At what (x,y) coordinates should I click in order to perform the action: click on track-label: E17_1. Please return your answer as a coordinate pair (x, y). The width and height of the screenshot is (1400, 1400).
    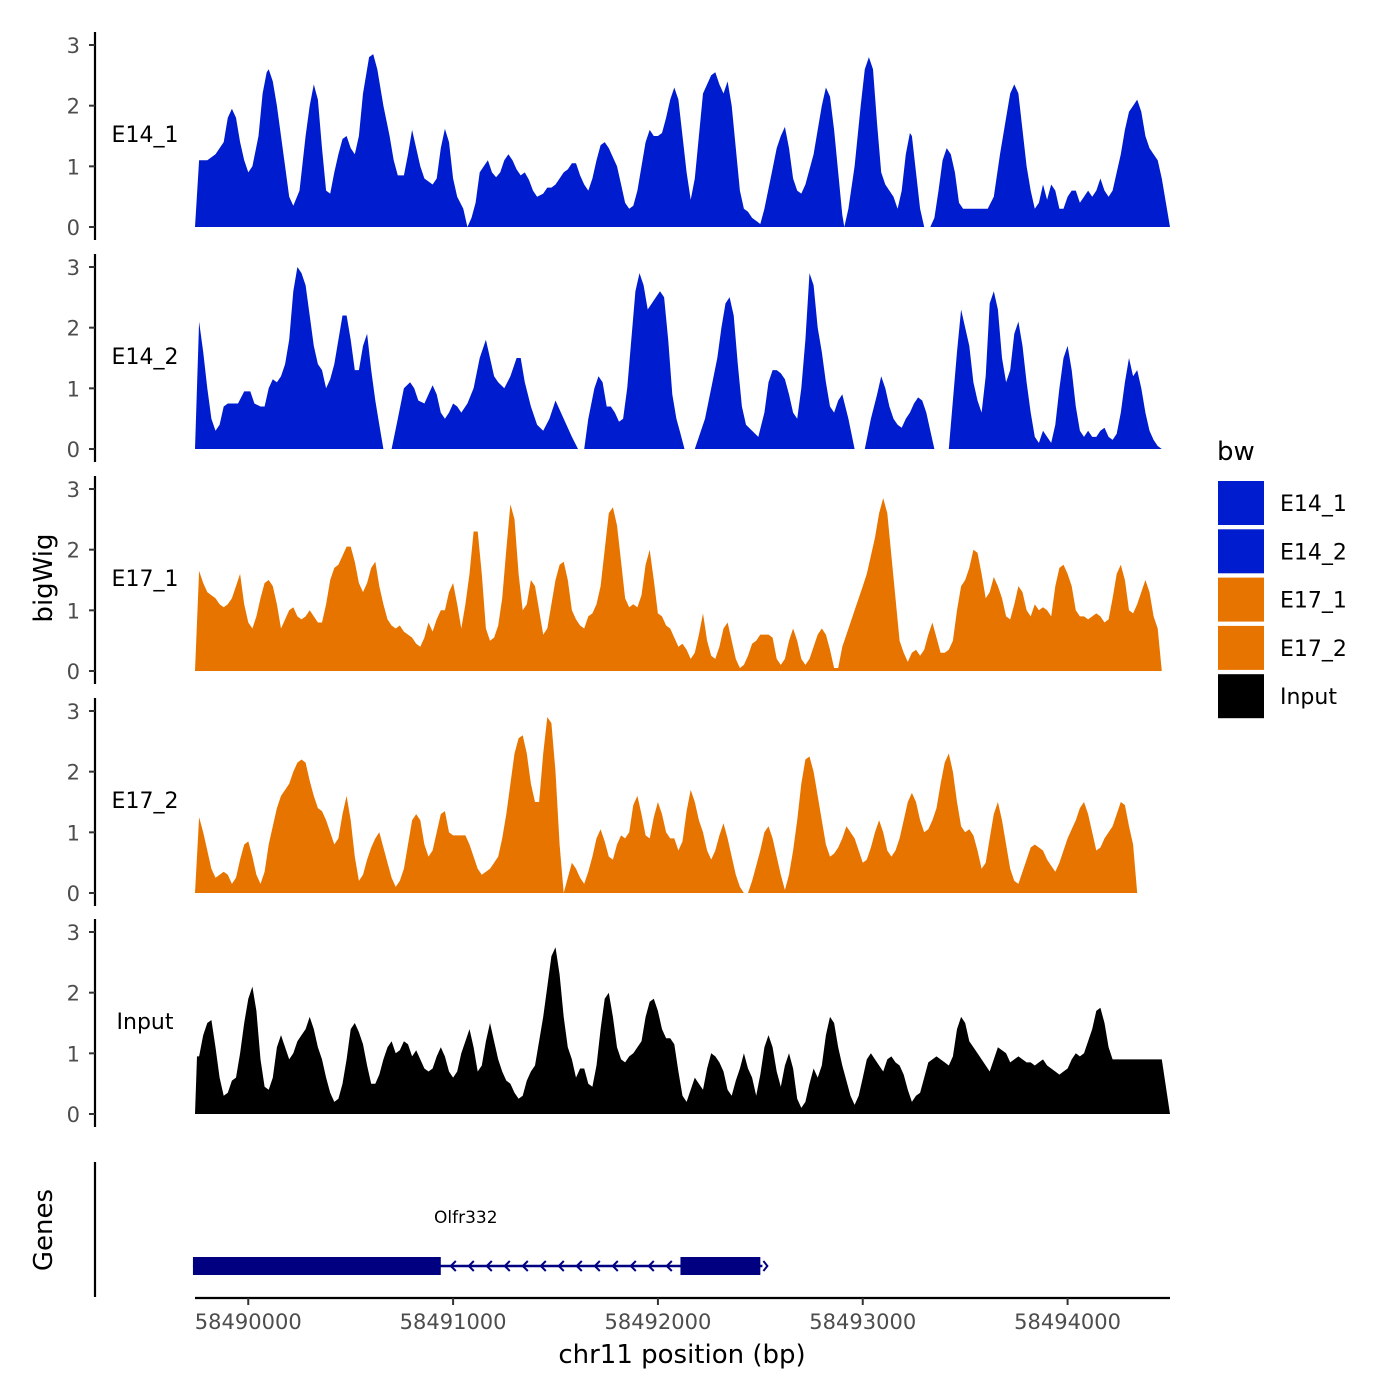
    Looking at the image, I should click on (145, 579).